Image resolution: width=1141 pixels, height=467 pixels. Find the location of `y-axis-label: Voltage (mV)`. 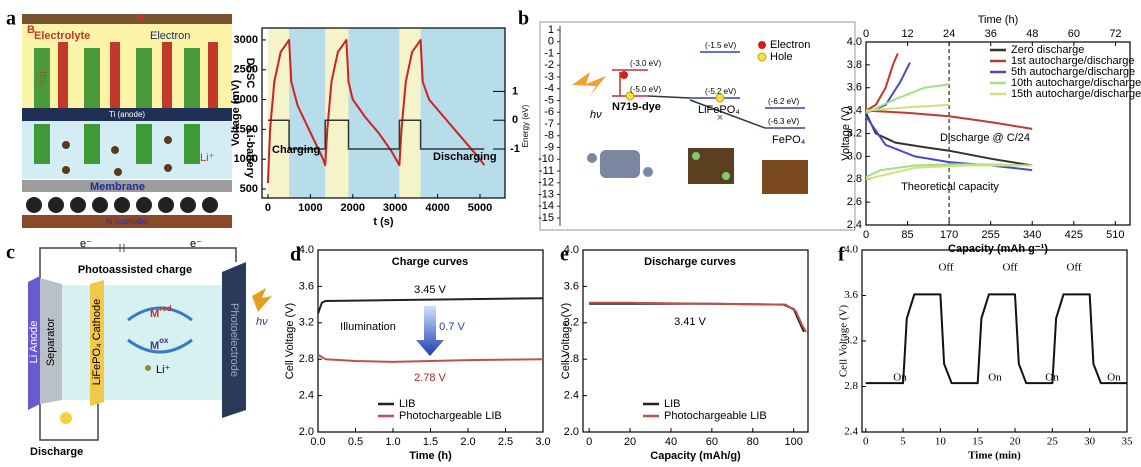

y-axis-label: Voltage (mV) is located at coordinates (236, 112).